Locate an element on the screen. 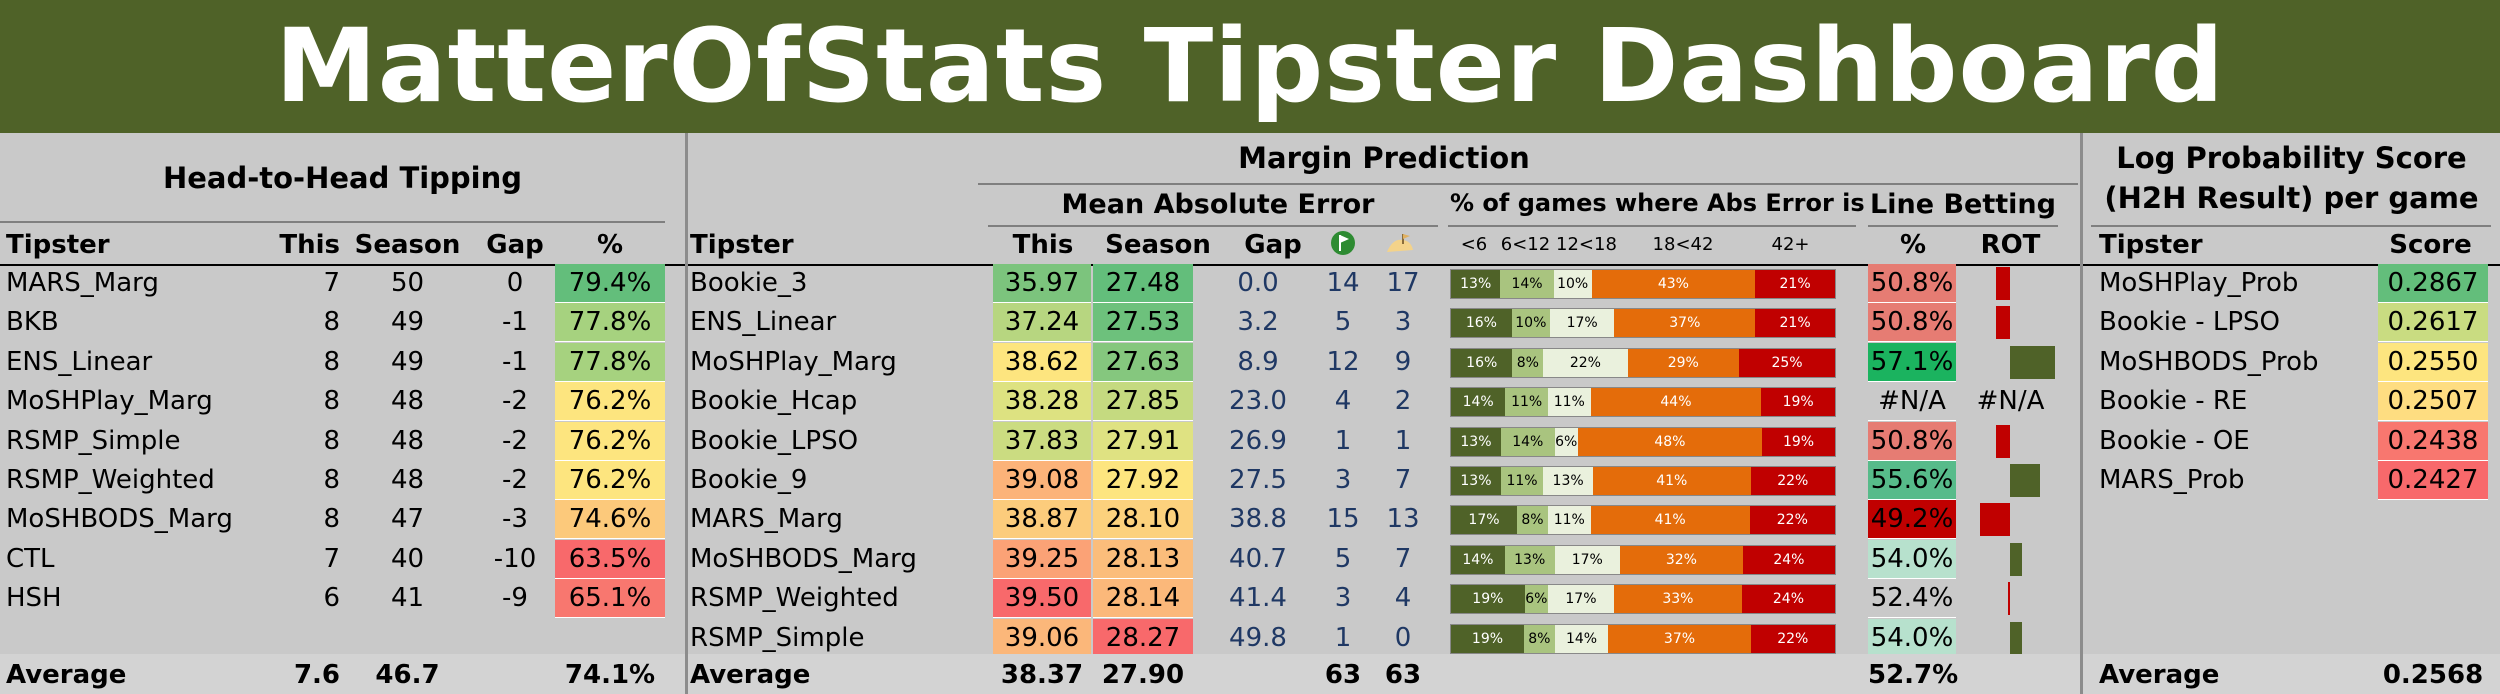  table-row: Bookie - OE 0.2438 is located at coordinates (2291, 441).